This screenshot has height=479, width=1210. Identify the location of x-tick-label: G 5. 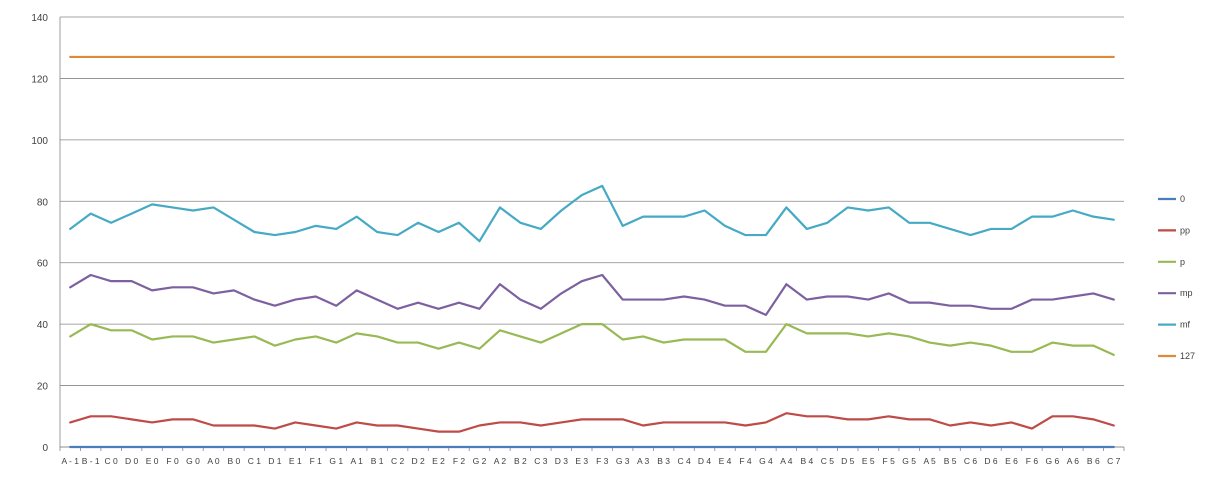
(909, 461).